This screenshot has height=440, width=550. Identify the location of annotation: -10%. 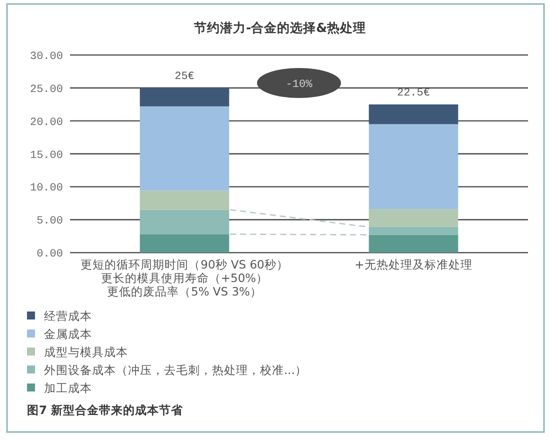
(299, 85).